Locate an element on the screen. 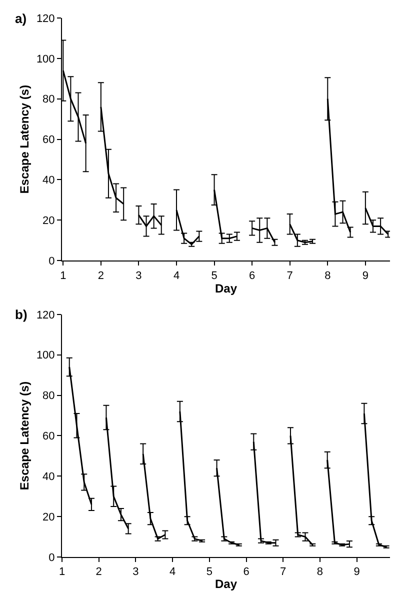 The image size is (398, 597). chart-title: a) is located at coordinates (21, 18).